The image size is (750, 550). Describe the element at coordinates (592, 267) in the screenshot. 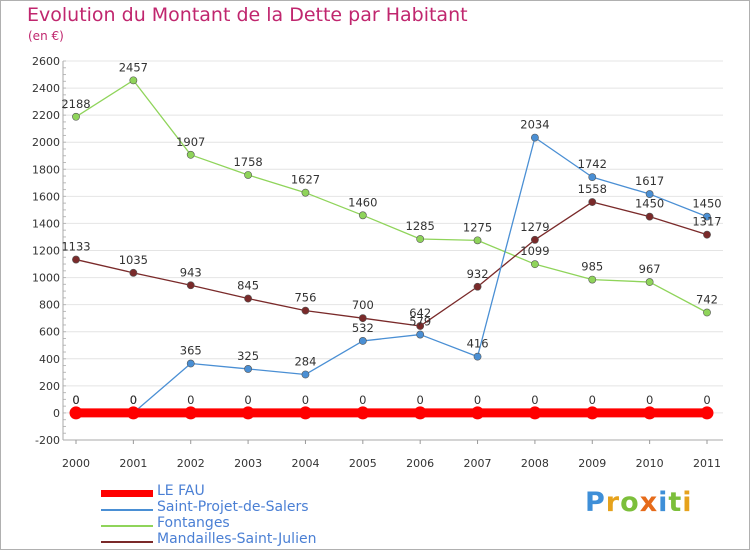

I see `data-label: 985` at that location.